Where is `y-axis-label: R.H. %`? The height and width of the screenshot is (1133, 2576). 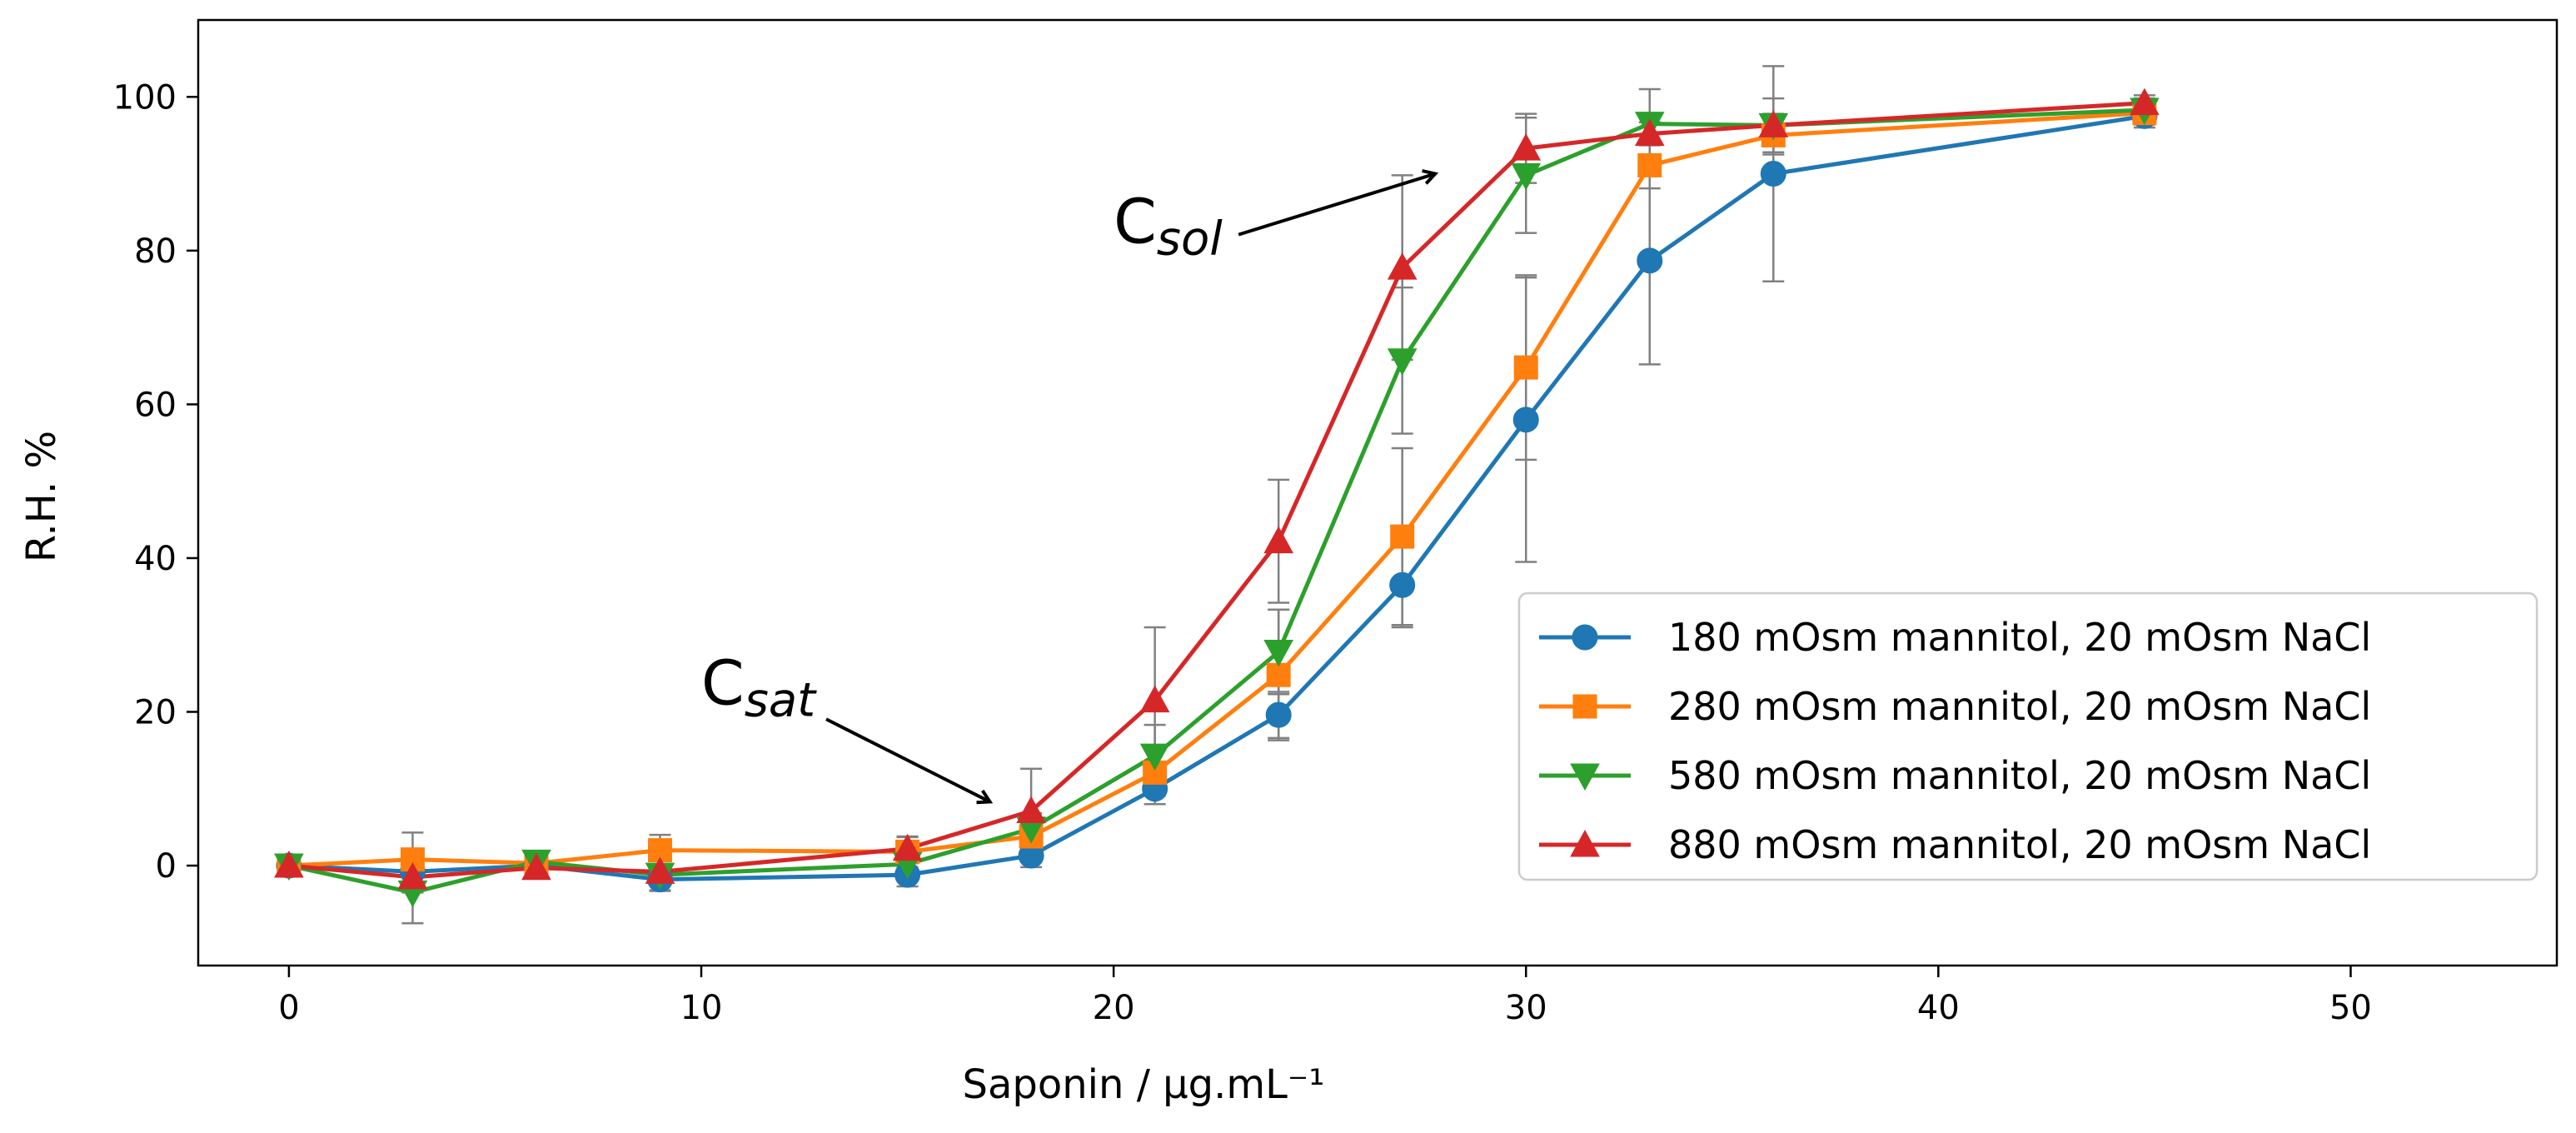
y-axis-label: R.H. % is located at coordinates (41, 496).